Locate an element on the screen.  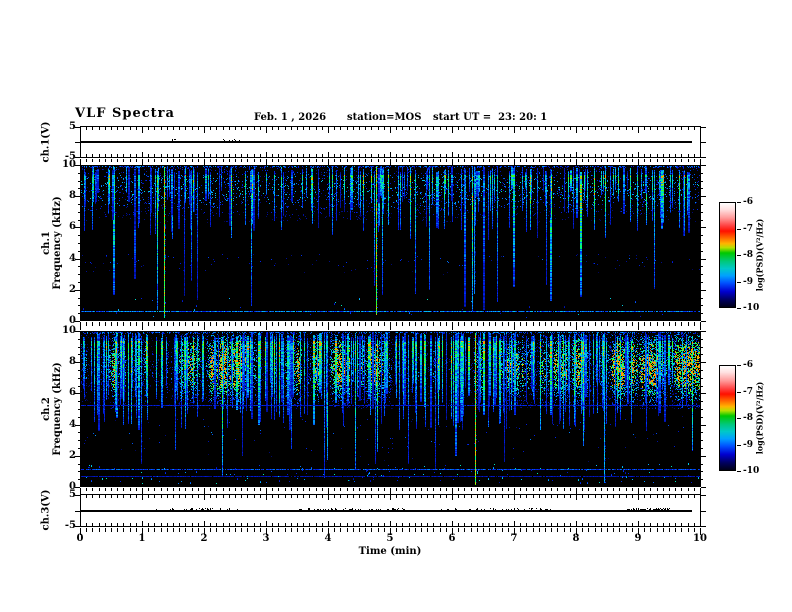
tick-label: -7 is located at coordinates (748, 229).